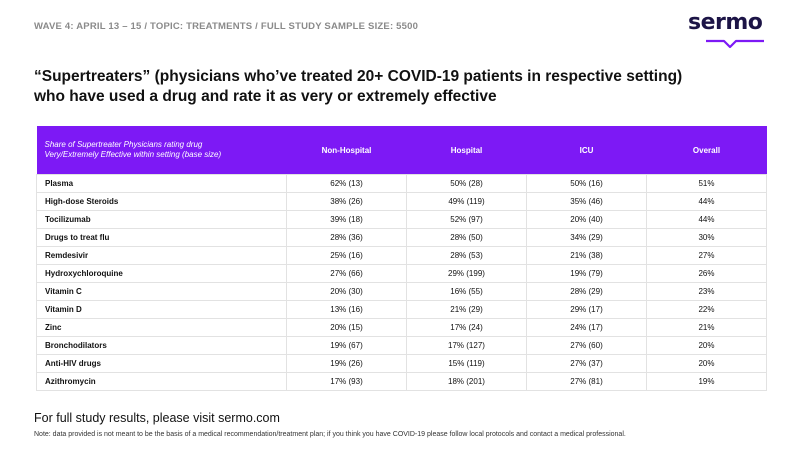 This screenshot has width=800, height=450. Describe the element at coordinates (586, 381) in the screenshot. I see `icu-cell: 27% (81)` at that location.